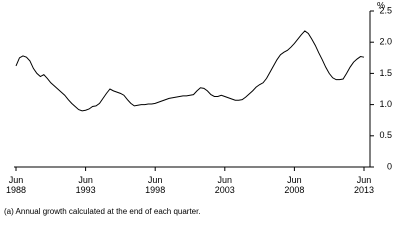 The image size is (397, 240). Describe the element at coordinates (16, 185) in the screenshot. I see `x-tick-label: Jun 1988` at that location.